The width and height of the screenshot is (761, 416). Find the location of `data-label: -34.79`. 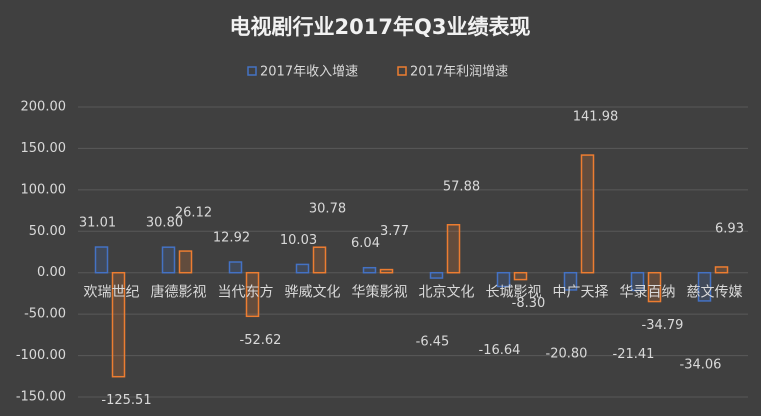

data-label: -34.79 is located at coordinates (663, 325).